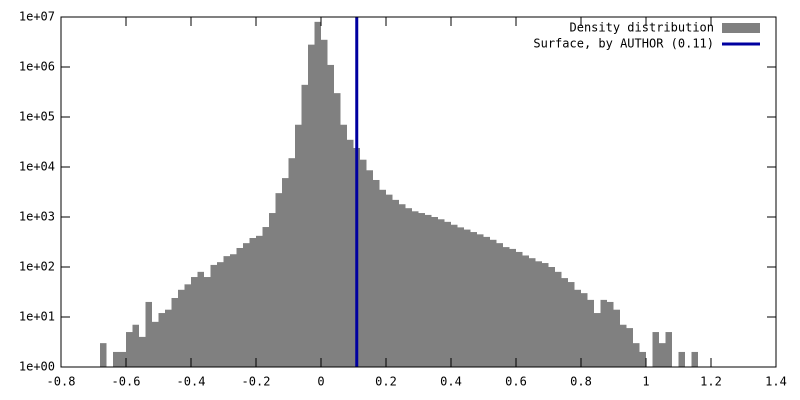 This screenshot has width=800, height=400. What do you see at coordinates (451, 382) in the screenshot?
I see `x-tick-label: 0.4` at bounding box center [451, 382].